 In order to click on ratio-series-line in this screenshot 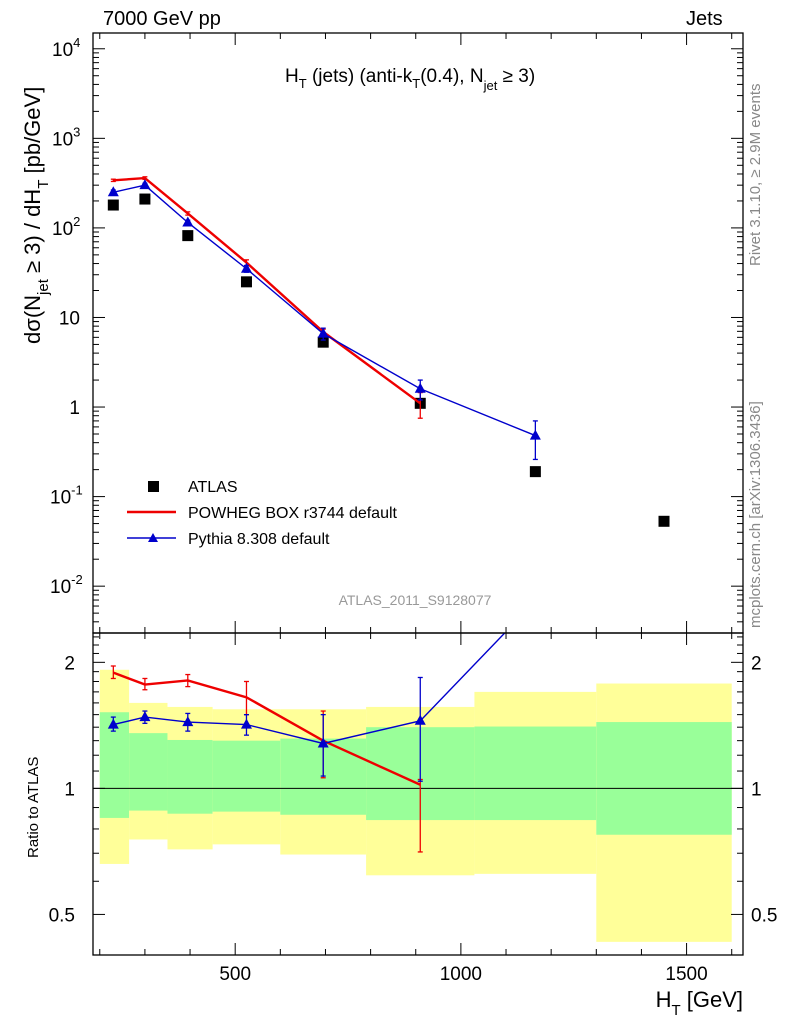, I will do `click(266, 728)`.